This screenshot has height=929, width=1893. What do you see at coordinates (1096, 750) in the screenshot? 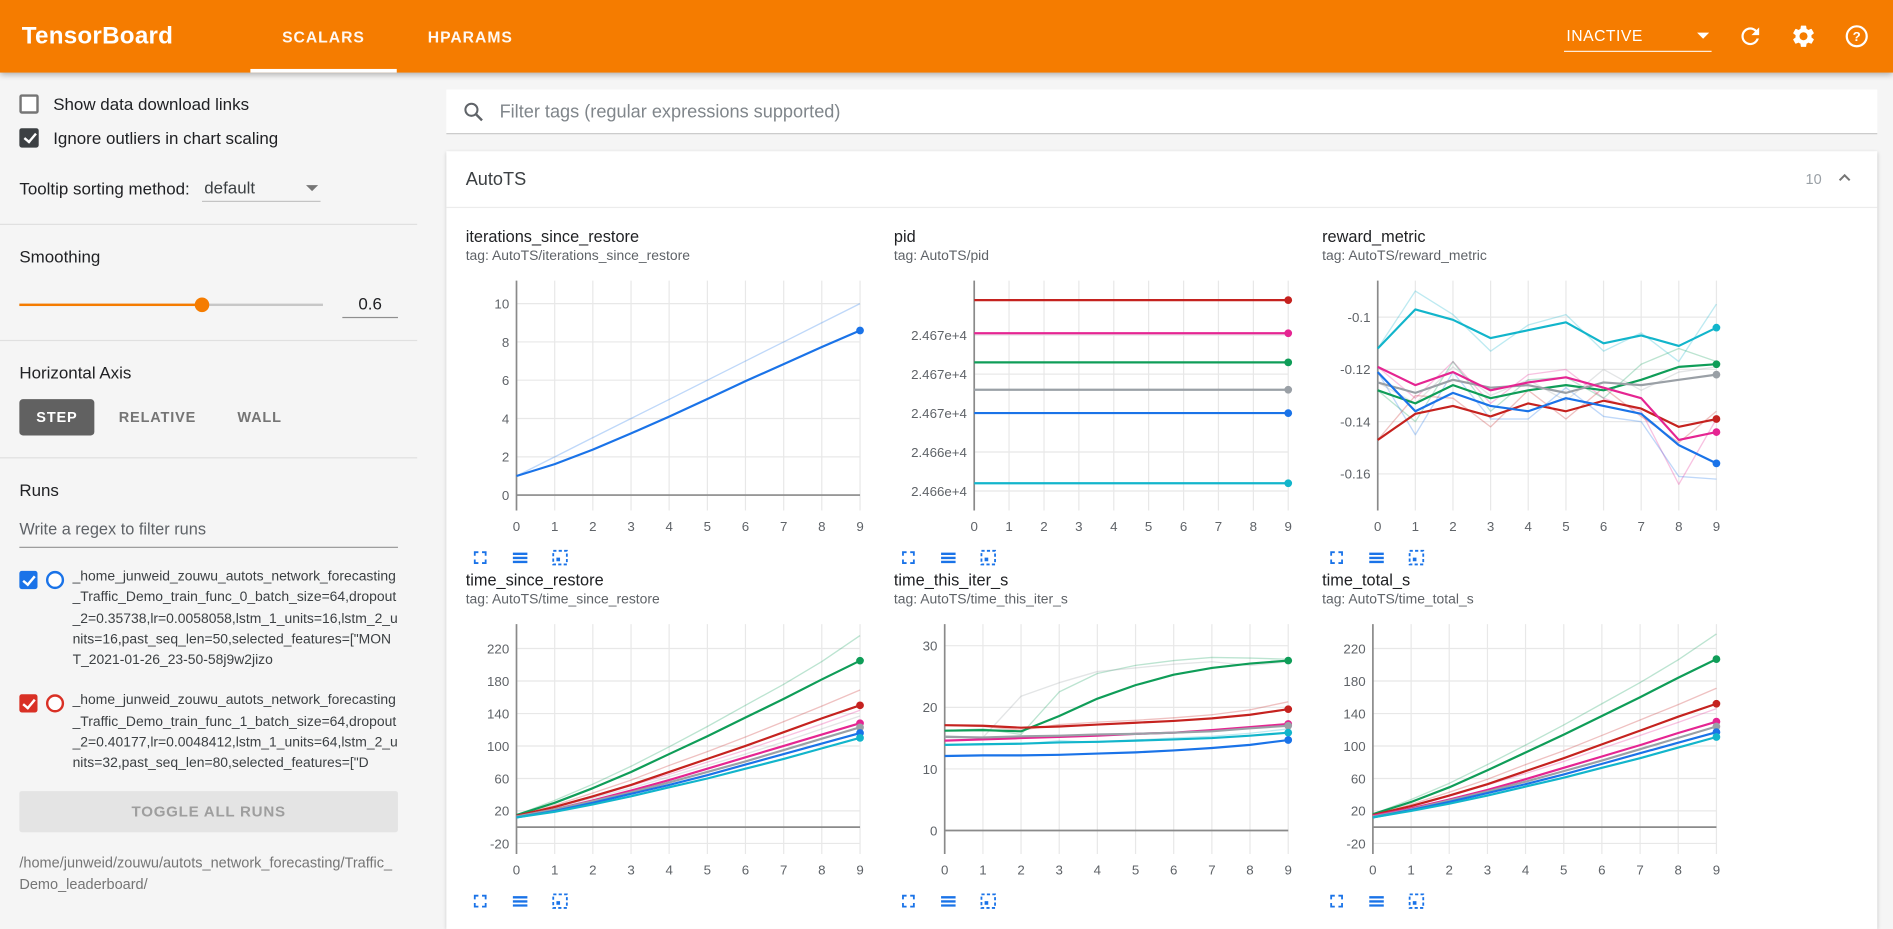
I see `line-chart: 0 1 2 3 4 5 6 7 8 9 0 10 20 30` at bounding box center [1096, 750].